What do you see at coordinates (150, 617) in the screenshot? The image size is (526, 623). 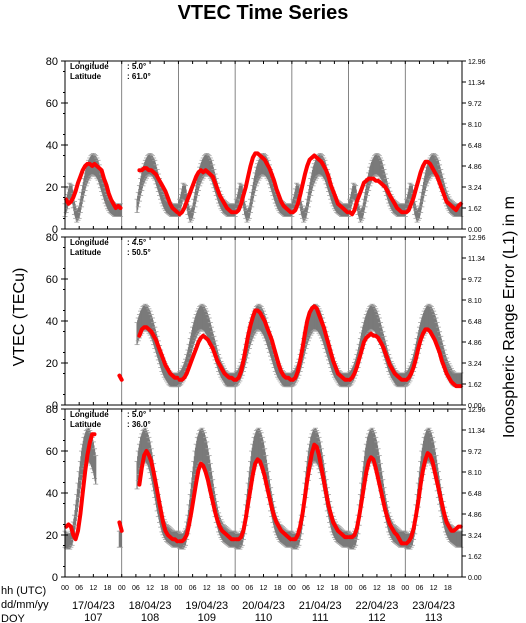 I see `x-doy-label: 108` at bounding box center [150, 617].